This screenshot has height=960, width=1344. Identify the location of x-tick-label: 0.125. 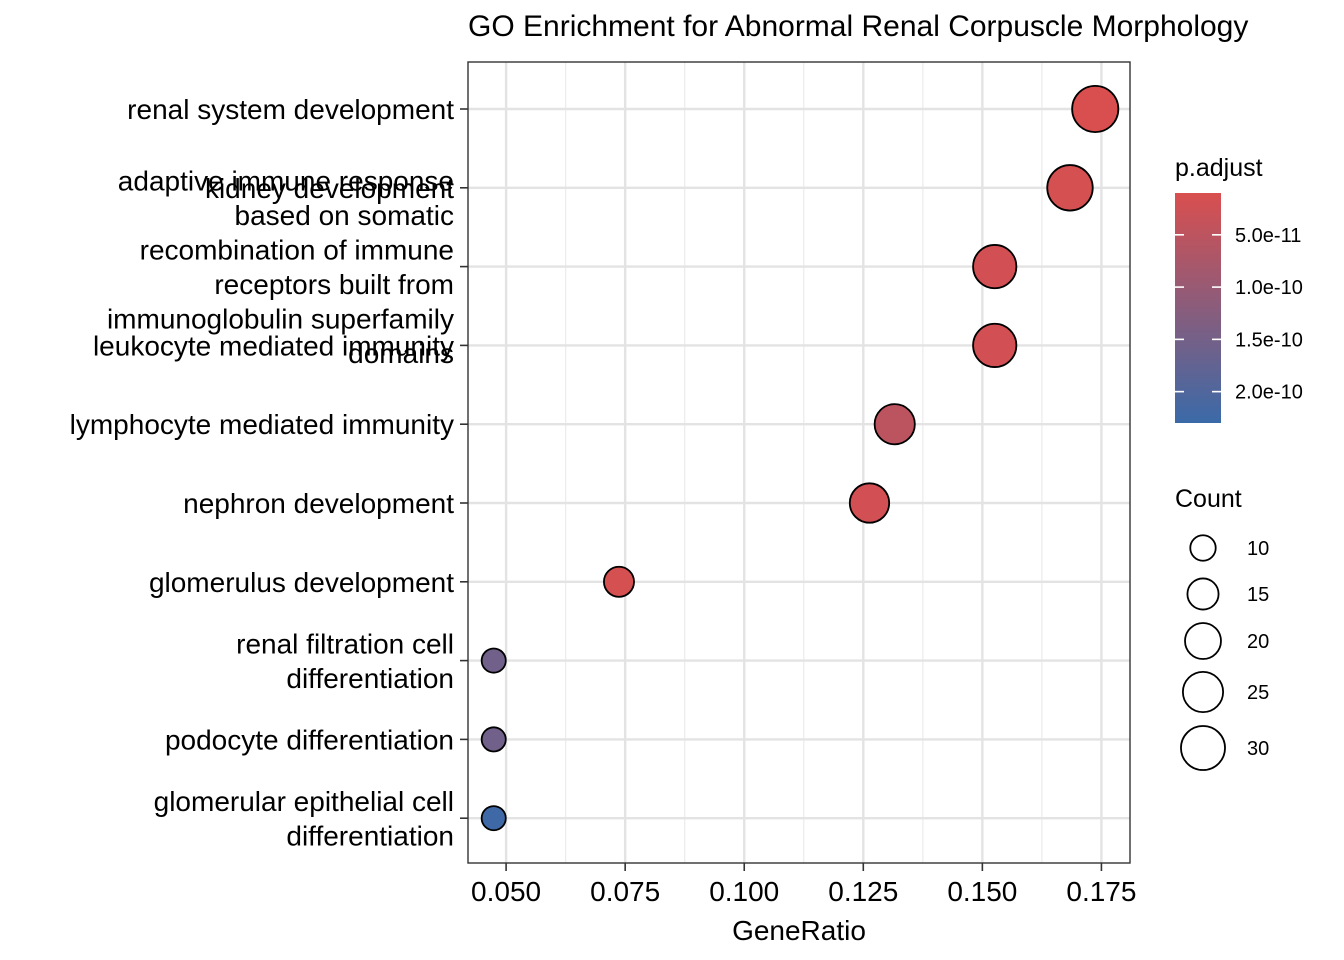
(863, 891).